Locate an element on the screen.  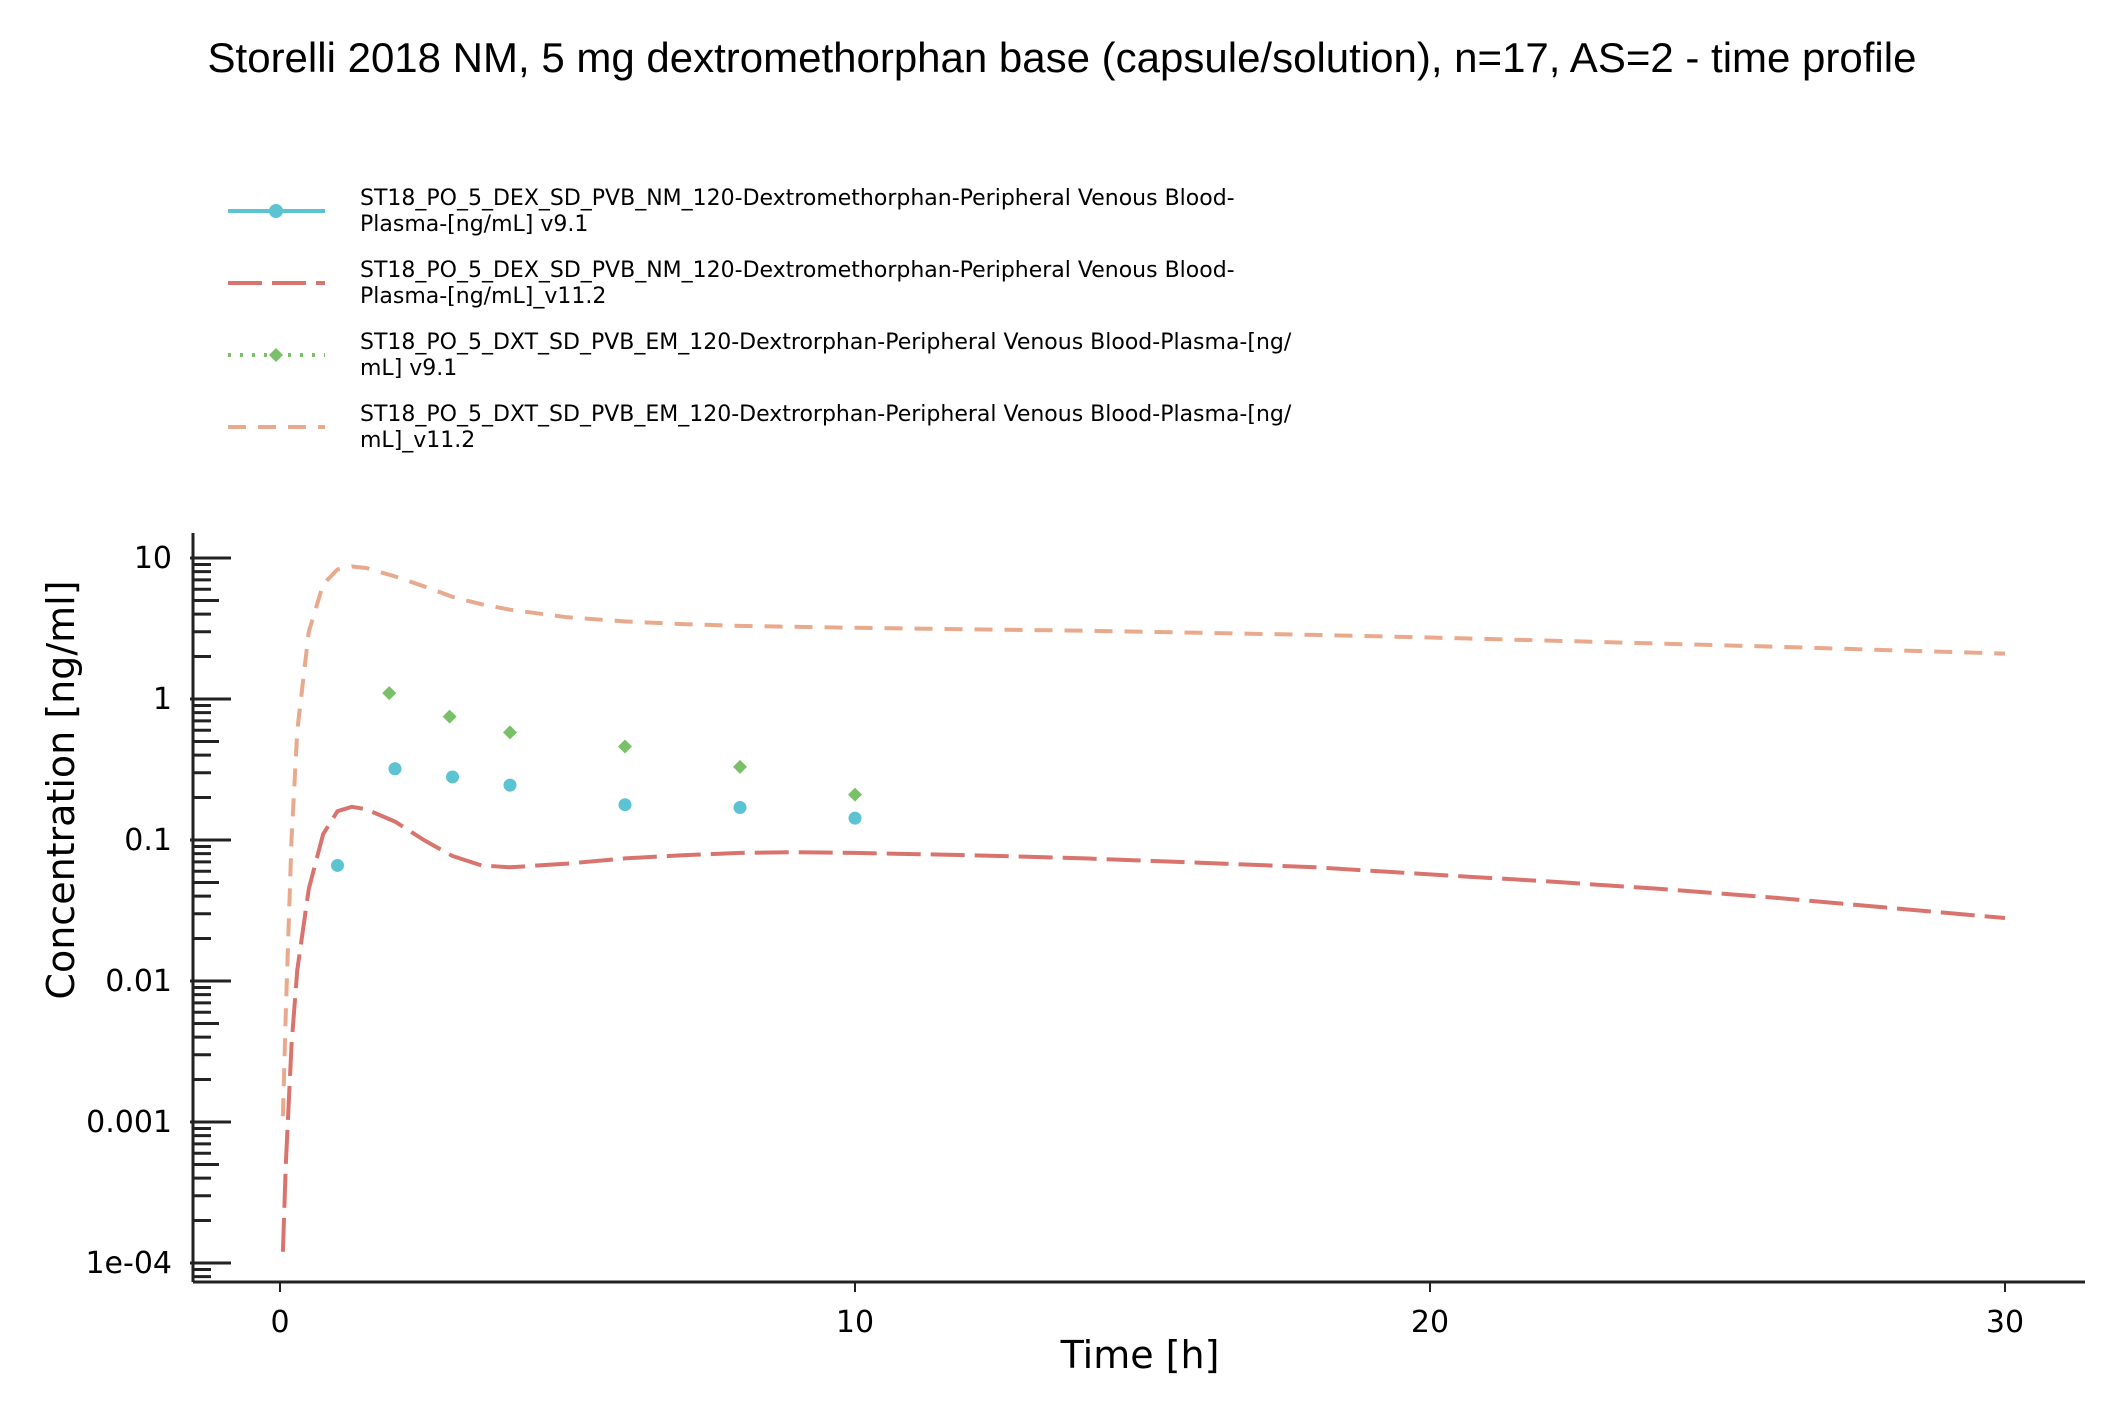
legend-label: mL] v9.1 is located at coordinates (408, 368).